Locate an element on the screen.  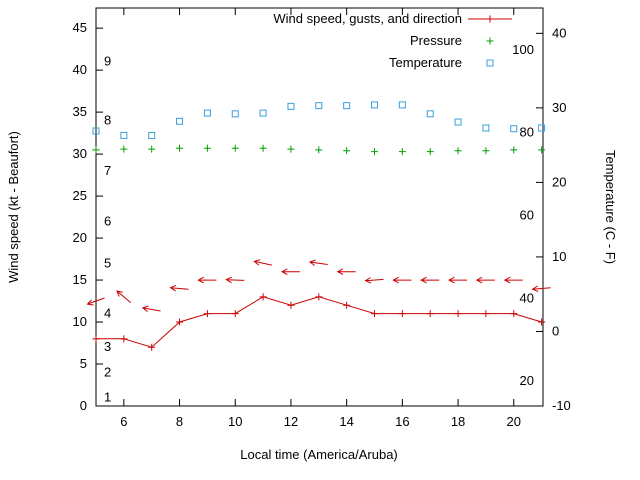
pressure-series is located at coordinates (319, 150).